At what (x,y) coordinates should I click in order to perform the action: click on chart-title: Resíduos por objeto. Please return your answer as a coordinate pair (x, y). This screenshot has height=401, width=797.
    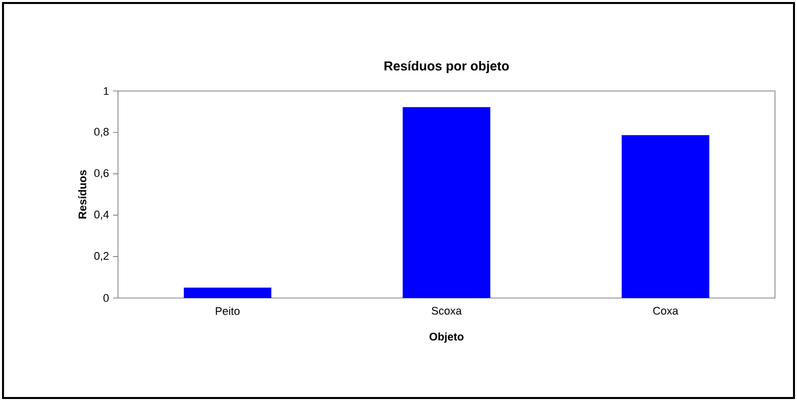
    Looking at the image, I should click on (446, 67).